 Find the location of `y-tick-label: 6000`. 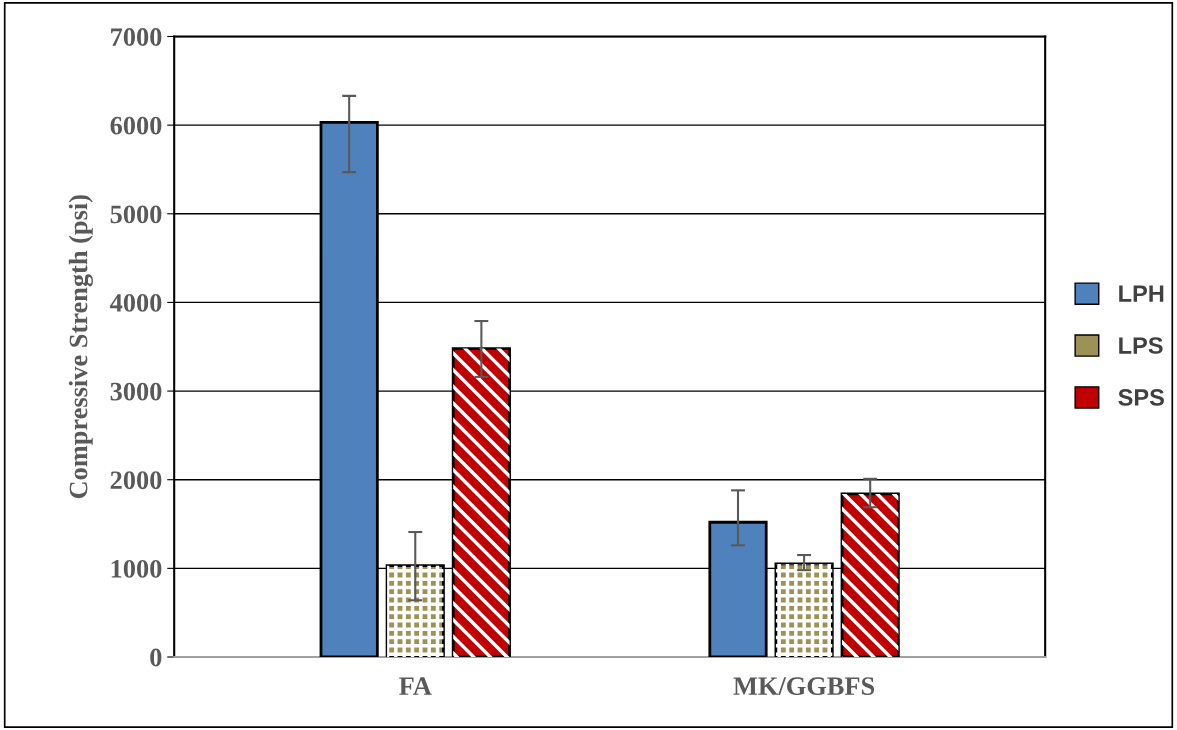

y-tick-label: 6000 is located at coordinates (136, 125).